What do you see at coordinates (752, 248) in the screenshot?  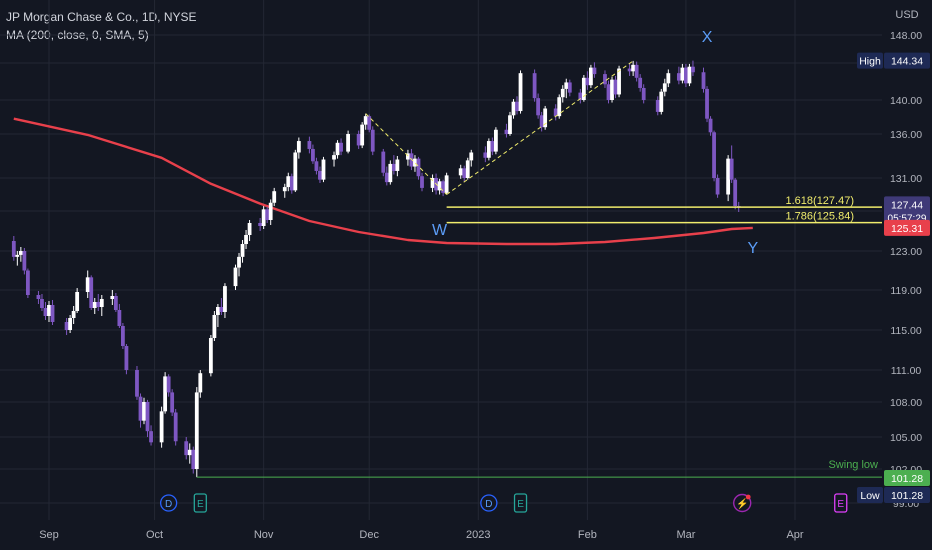 I see `wave-label-y: Y` at bounding box center [752, 248].